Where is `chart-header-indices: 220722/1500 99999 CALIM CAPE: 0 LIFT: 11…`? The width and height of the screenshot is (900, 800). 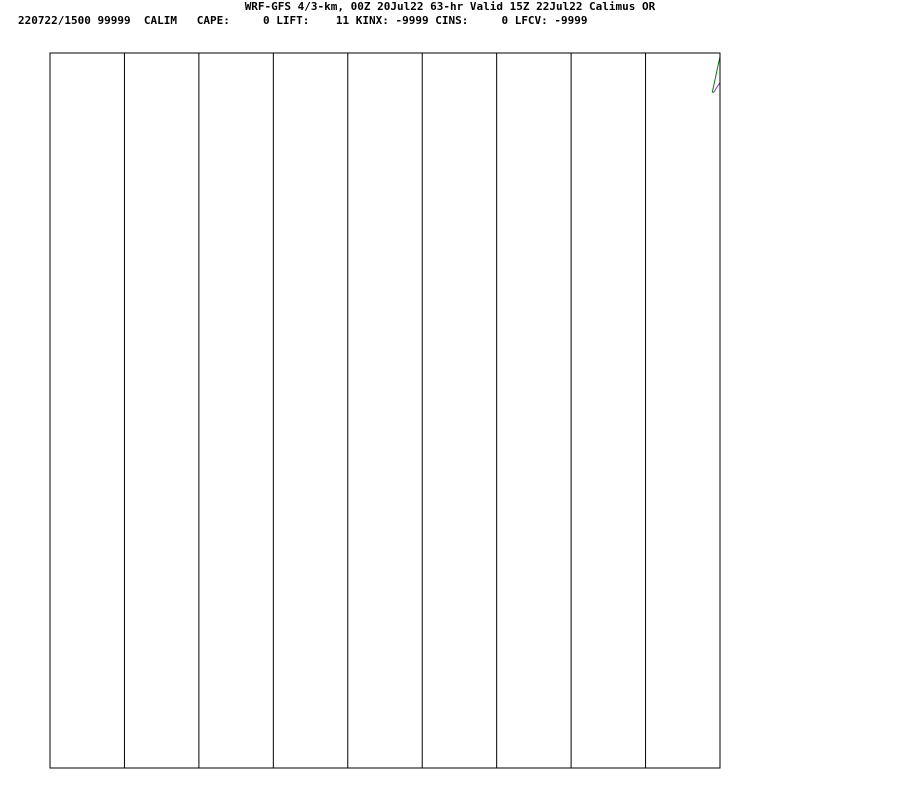
chart-header-indices: 220722/1500 99999 CALIM CAPE: 0 LIFT: 11… is located at coordinates (303, 20).